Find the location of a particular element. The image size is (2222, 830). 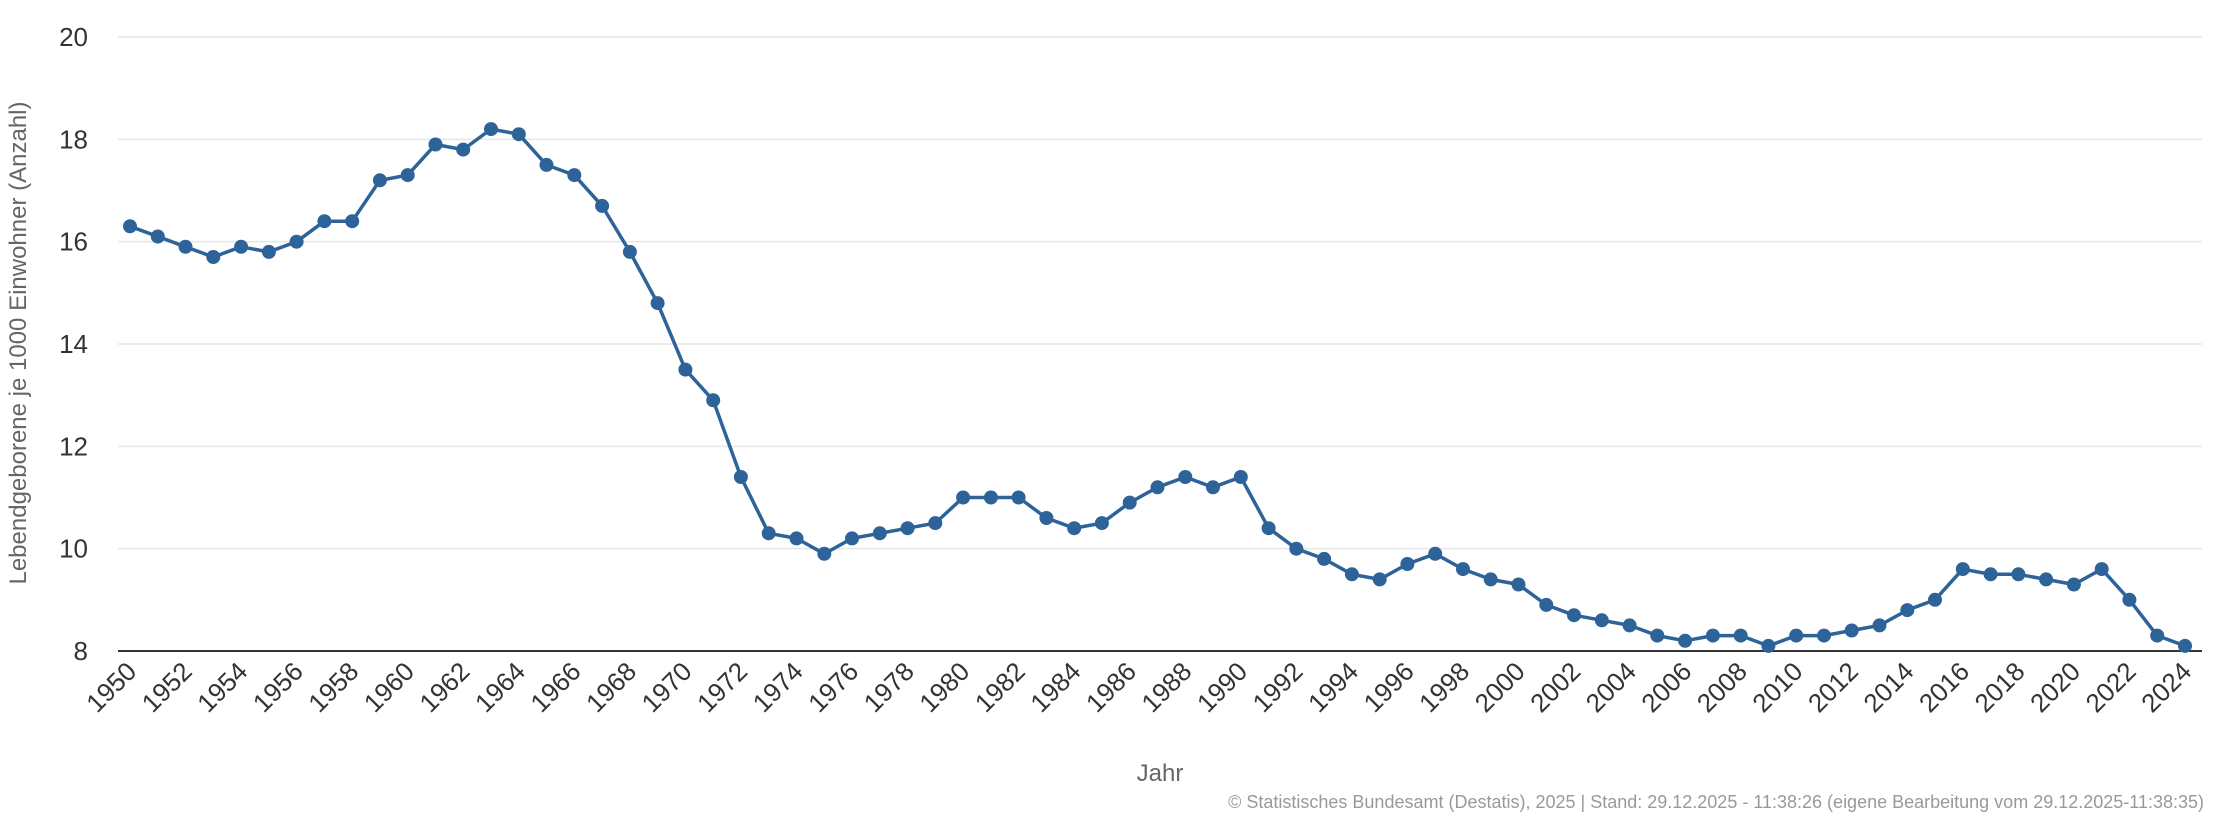

x-tick-label: 2008 is located at coordinates (1722, 687).